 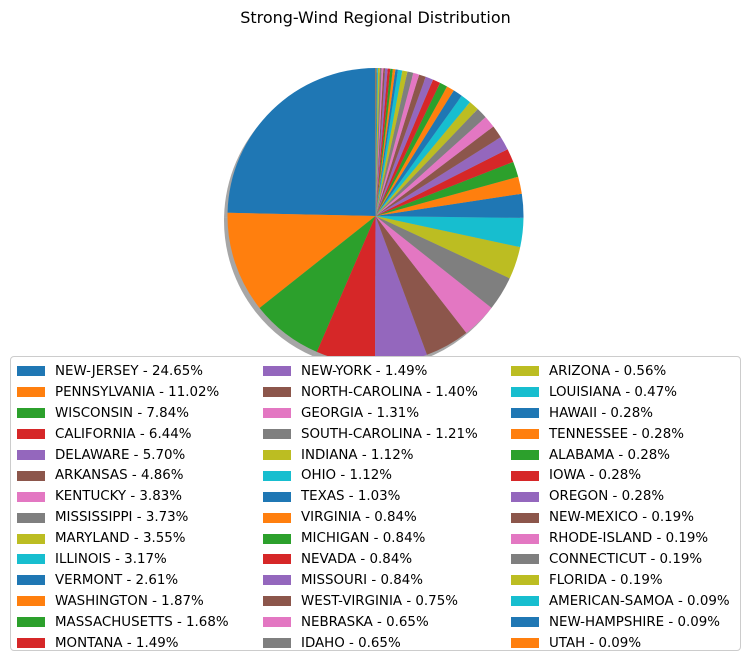 I want to click on legend-item: TEXAS - 1.03%, so click(x=370, y=496).